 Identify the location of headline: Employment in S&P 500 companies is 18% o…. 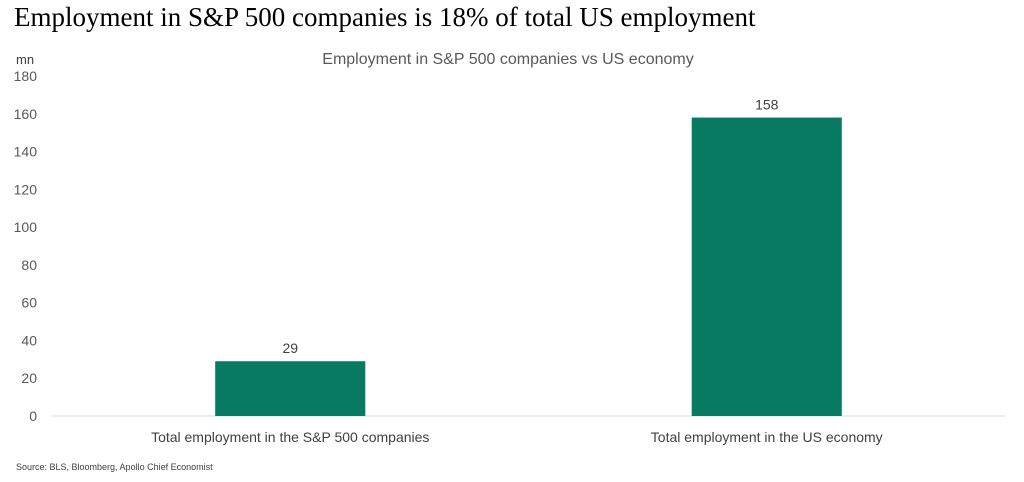
(385, 17).